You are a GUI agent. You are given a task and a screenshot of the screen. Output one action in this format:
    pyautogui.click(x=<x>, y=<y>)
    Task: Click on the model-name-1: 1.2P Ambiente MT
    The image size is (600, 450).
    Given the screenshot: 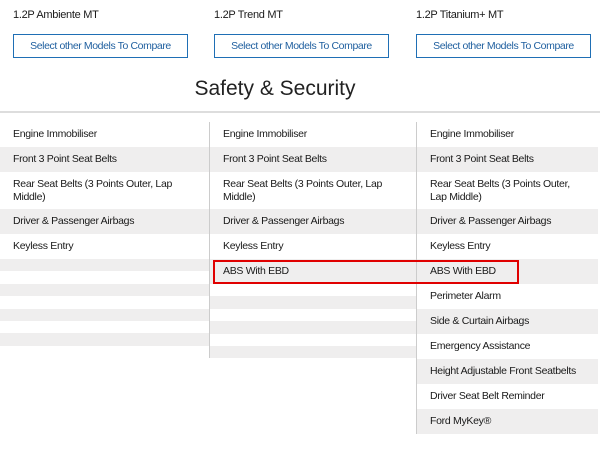 What is the action you would take?
    pyautogui.click(x=56, y=15)
    